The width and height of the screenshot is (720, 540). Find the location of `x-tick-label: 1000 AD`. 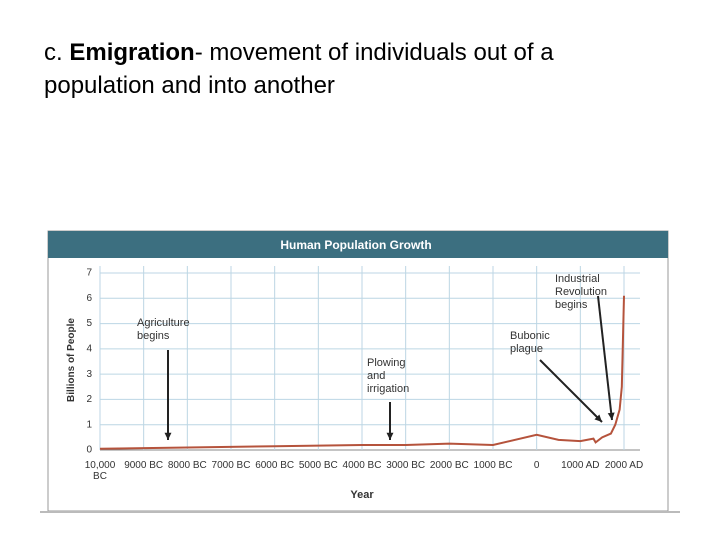

x-tick-label: 1000 AD is located at coordinates (580, 465).